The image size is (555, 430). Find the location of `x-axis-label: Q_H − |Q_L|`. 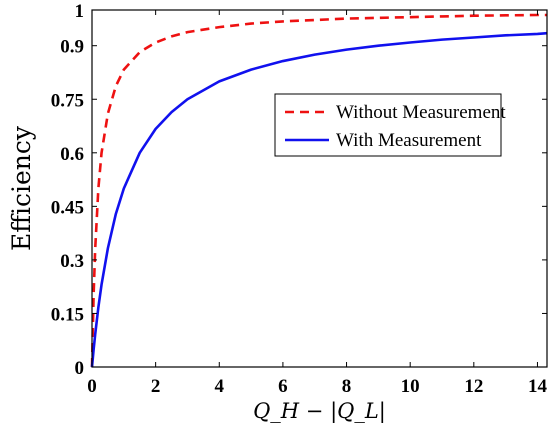

x-axis-label: Q_H − |Q_L| is located at coordinates (319, 411).